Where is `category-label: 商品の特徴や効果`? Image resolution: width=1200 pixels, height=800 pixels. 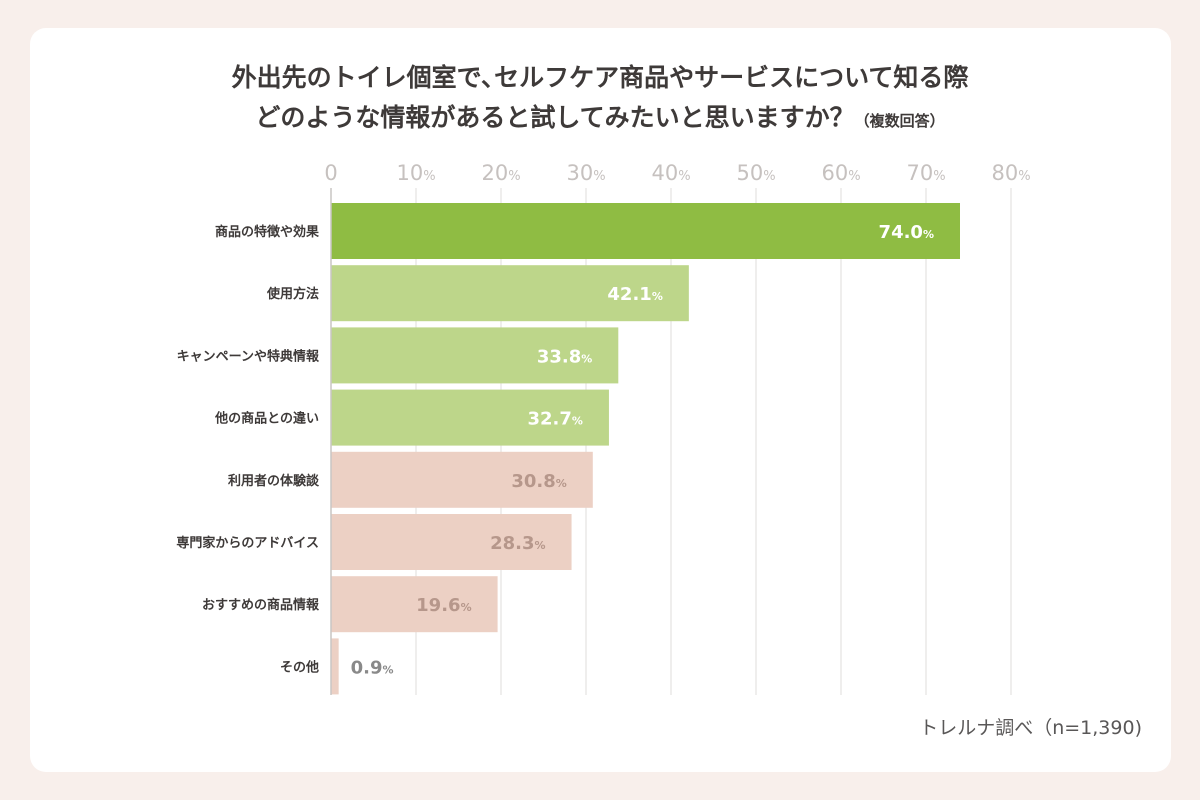 category-label: 商品の特徴や効果 is located at coordinates (267, 232).